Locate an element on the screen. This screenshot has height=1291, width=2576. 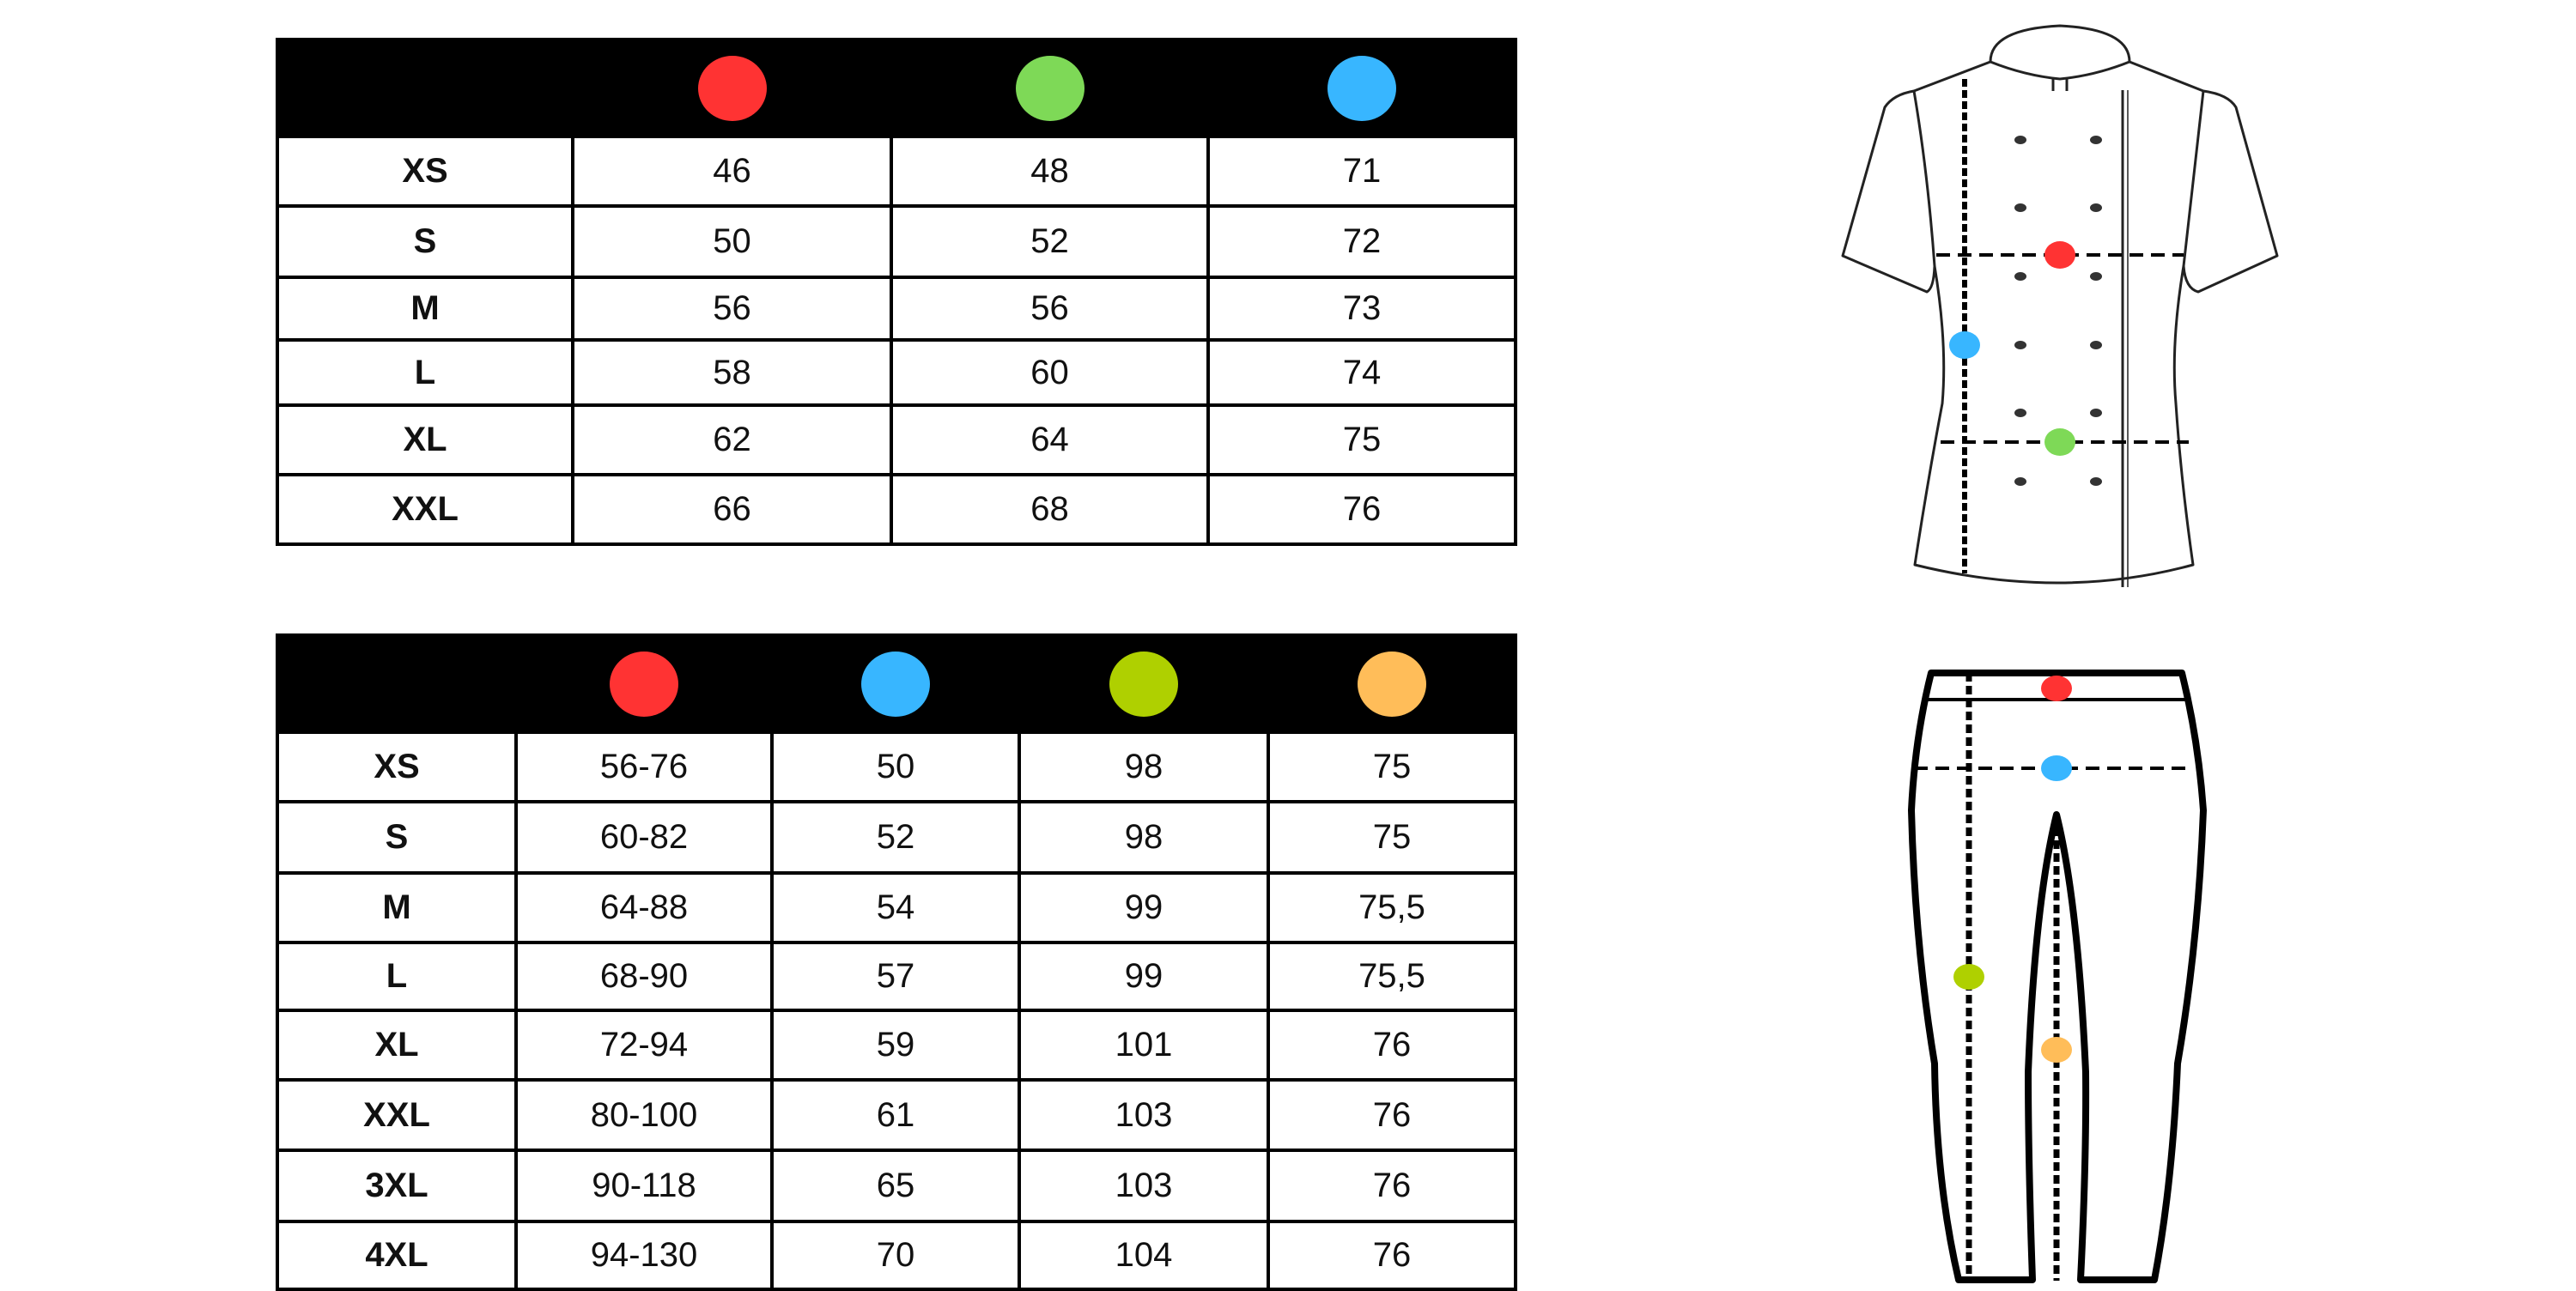
pants-hip-marker is located at coordinates (2056, 768).